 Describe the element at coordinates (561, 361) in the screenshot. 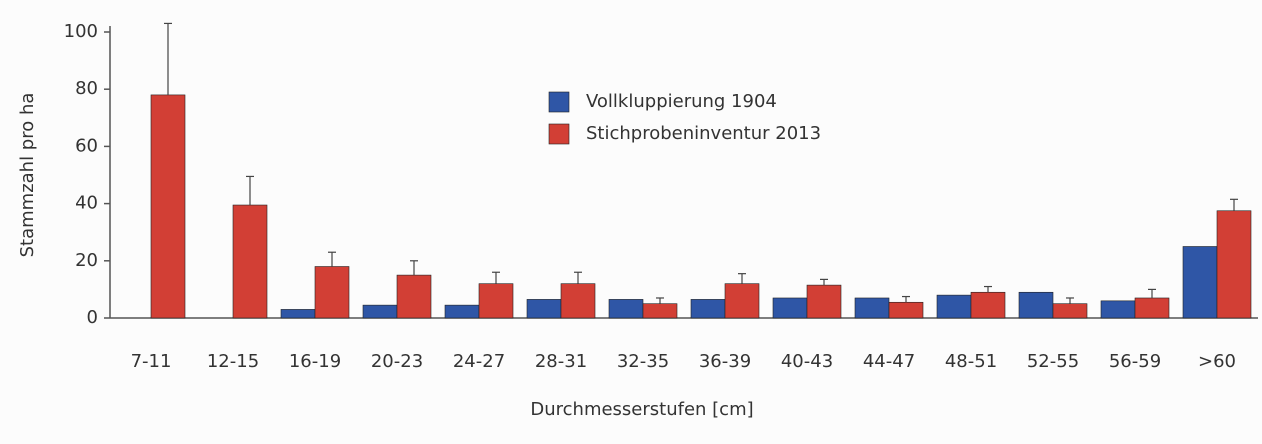

I see `x-tick-label: 28-31` at that location.